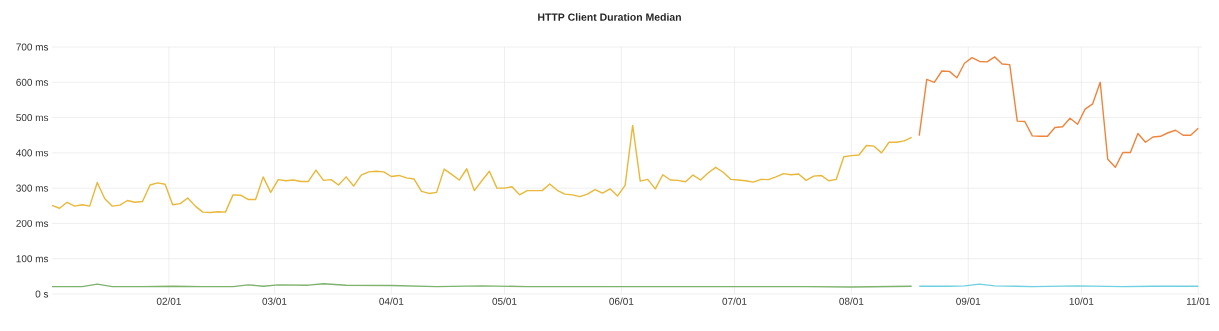 Image resolution: width=1219 pixels, height=331 pixels. I want to click on x-tick-label: 09/01, so click(968, 301).